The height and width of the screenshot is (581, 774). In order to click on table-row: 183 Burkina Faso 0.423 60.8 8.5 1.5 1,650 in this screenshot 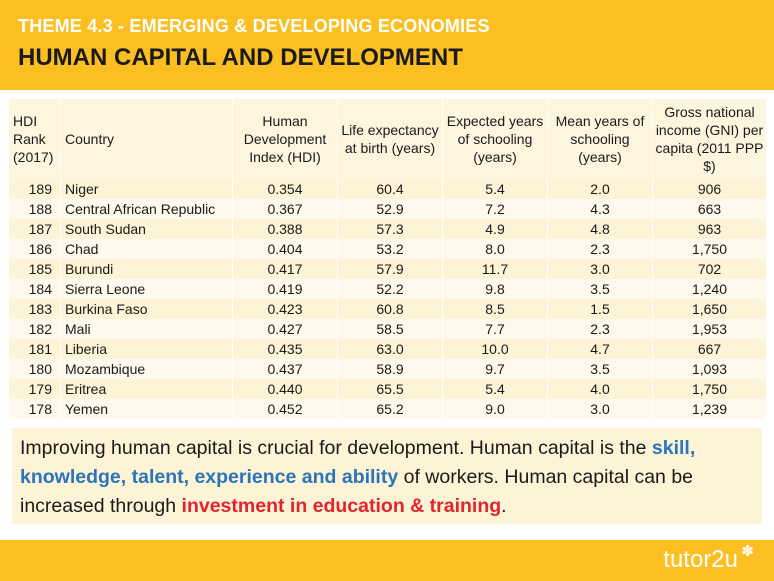, I will do `click(387, 309)`.